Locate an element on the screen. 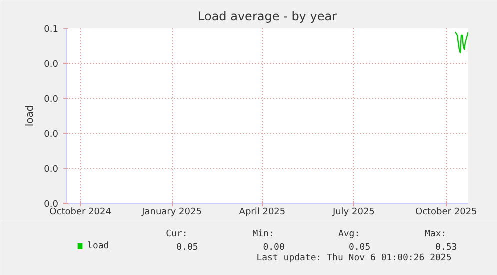  x-tick-label: July 2025 is located at coordinates (353, 213).